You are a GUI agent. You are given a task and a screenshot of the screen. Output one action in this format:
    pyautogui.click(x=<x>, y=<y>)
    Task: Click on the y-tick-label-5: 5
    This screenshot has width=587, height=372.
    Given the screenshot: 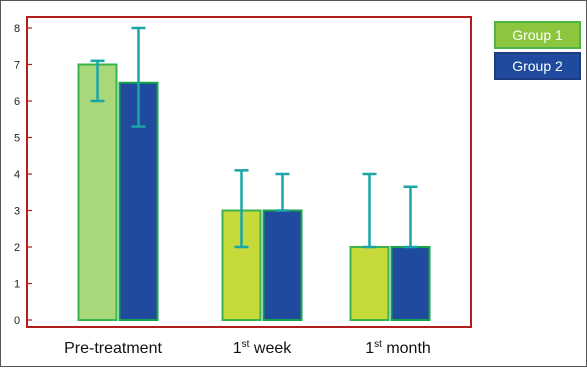 What is the action you would take?
    pyautogui.click(x=17, y=139)
    